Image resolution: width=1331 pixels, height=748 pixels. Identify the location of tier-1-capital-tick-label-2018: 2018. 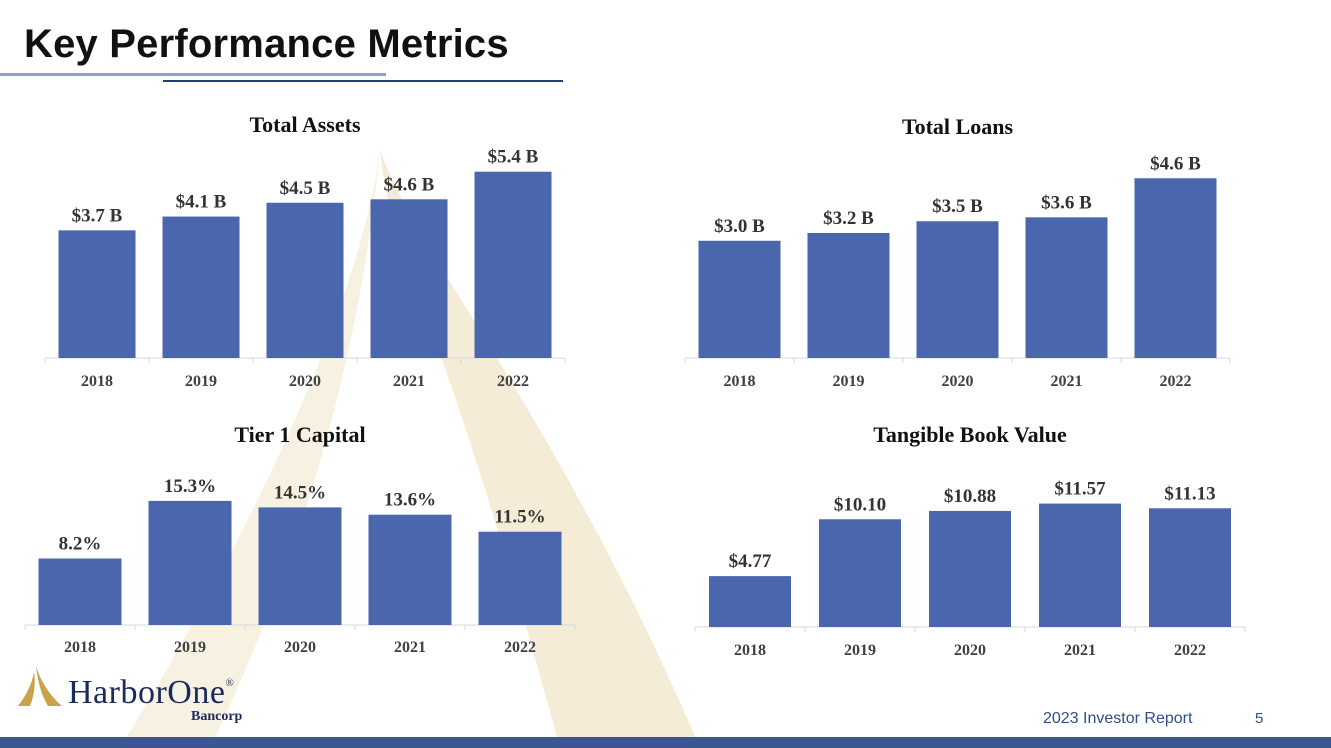
(80, 647).